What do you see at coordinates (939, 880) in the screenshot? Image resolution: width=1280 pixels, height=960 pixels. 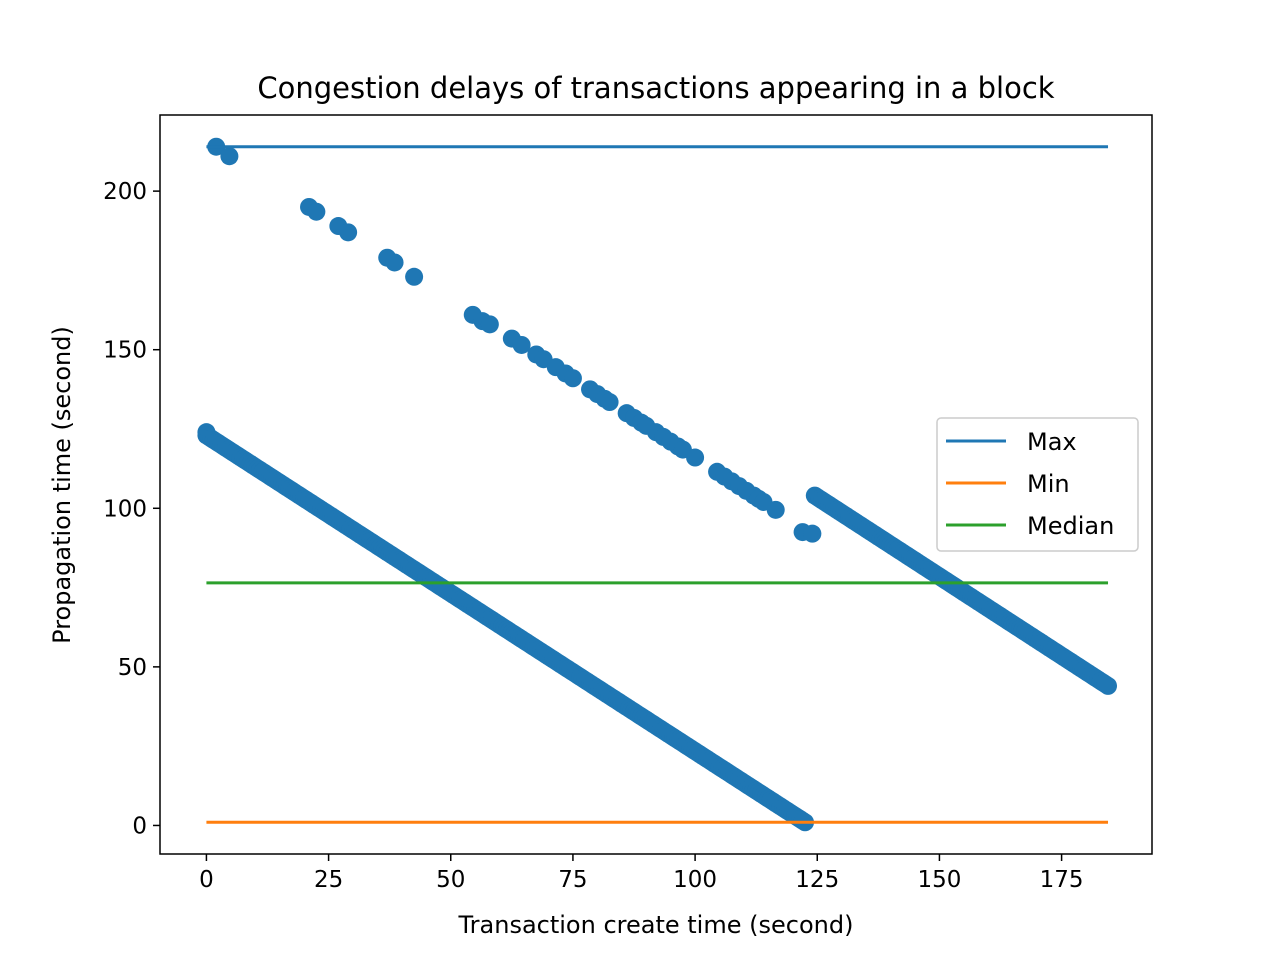 I see `x-tick-label: 150` at bounding box center [939, 880].